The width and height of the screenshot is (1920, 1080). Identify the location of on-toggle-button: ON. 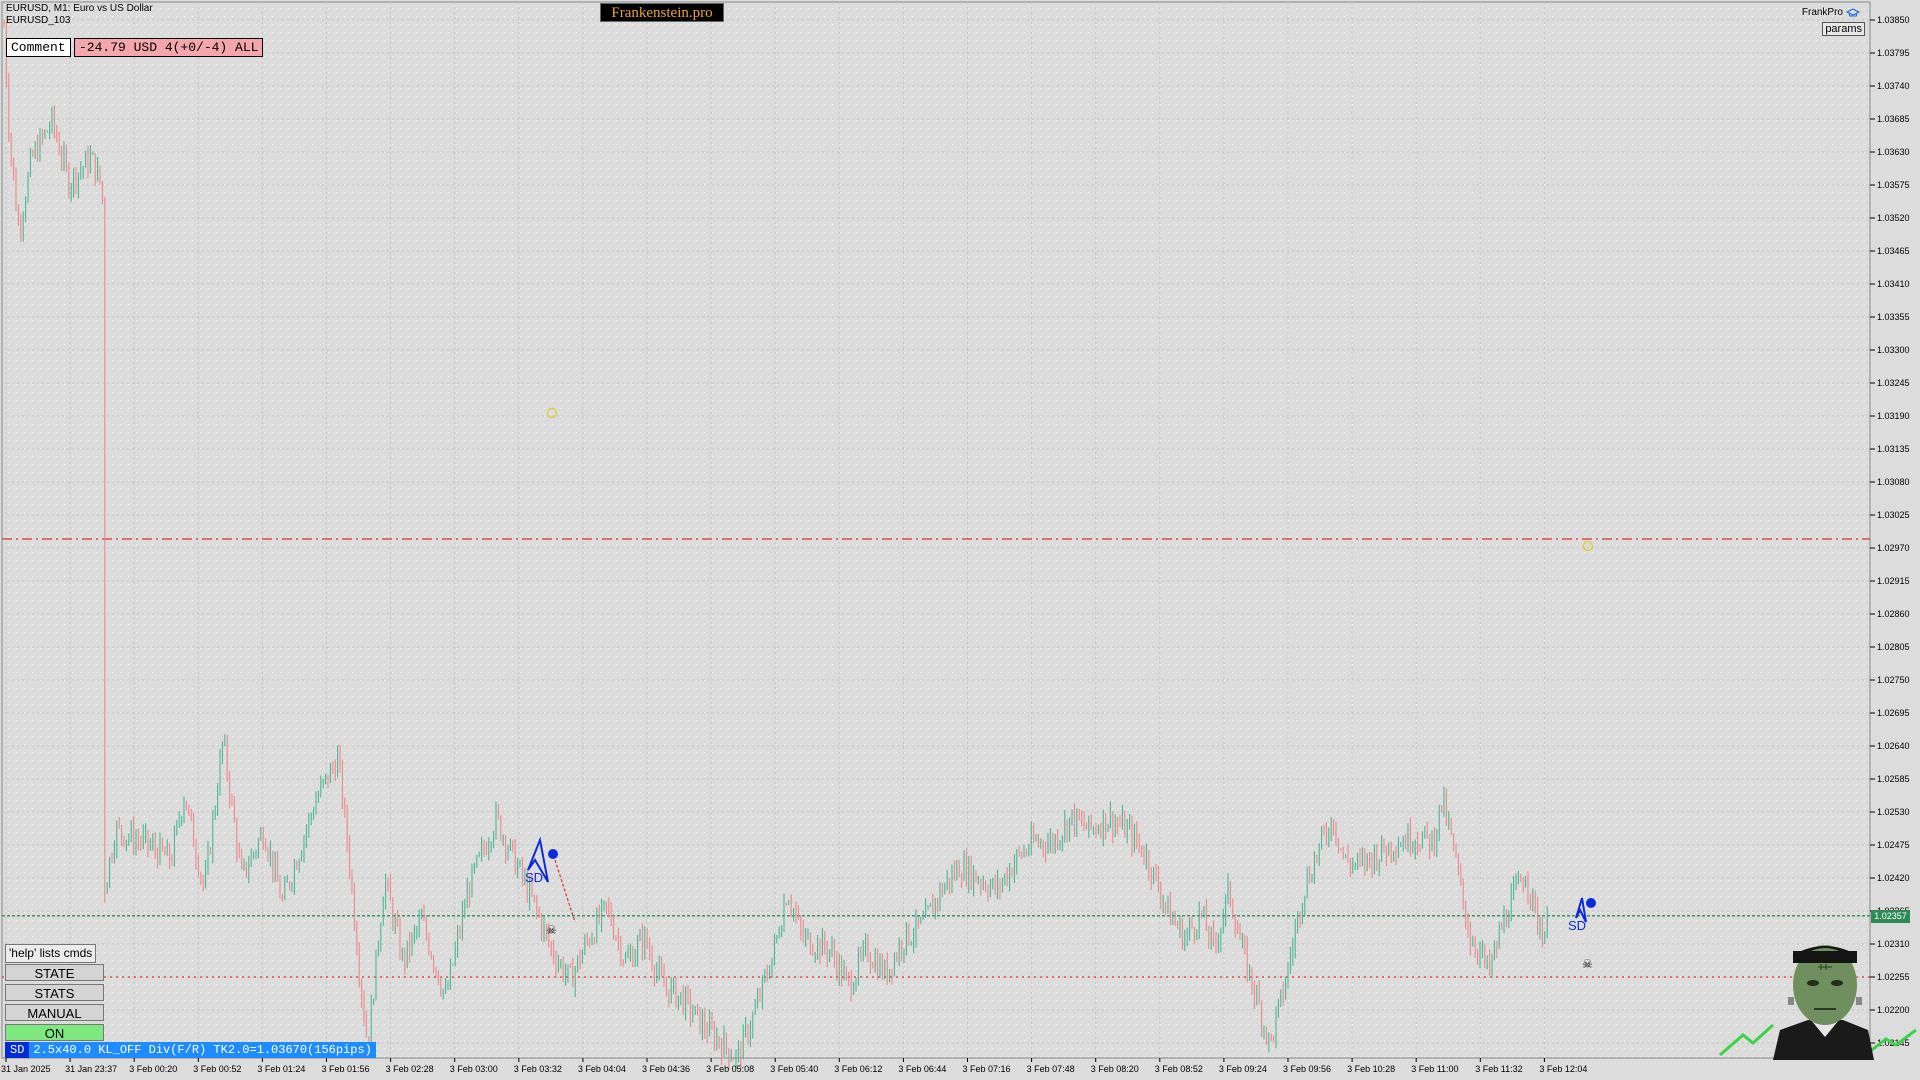
(54, 1032).